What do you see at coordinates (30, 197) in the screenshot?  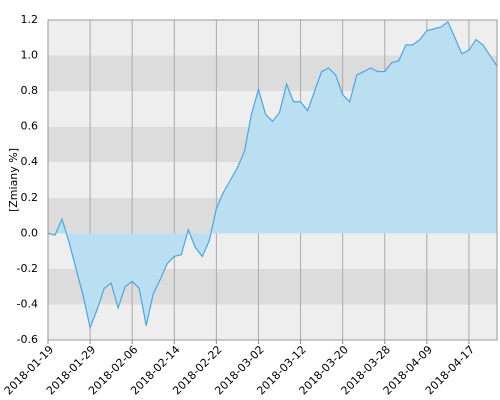 I see `y-tick-label: 0.2` at bounding box center [30, 197].